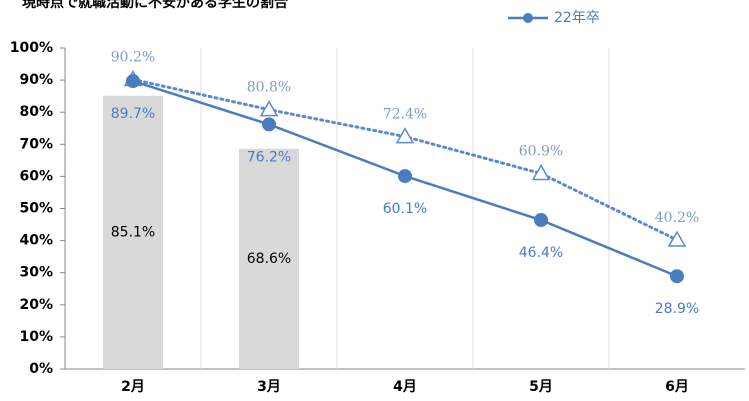 The height and width of the screenshot is (401, 749). What do you see at coordinates (36, 144) in the screenshot?
I see `y-tick-label: 70%` at bounding box center [36, 144].